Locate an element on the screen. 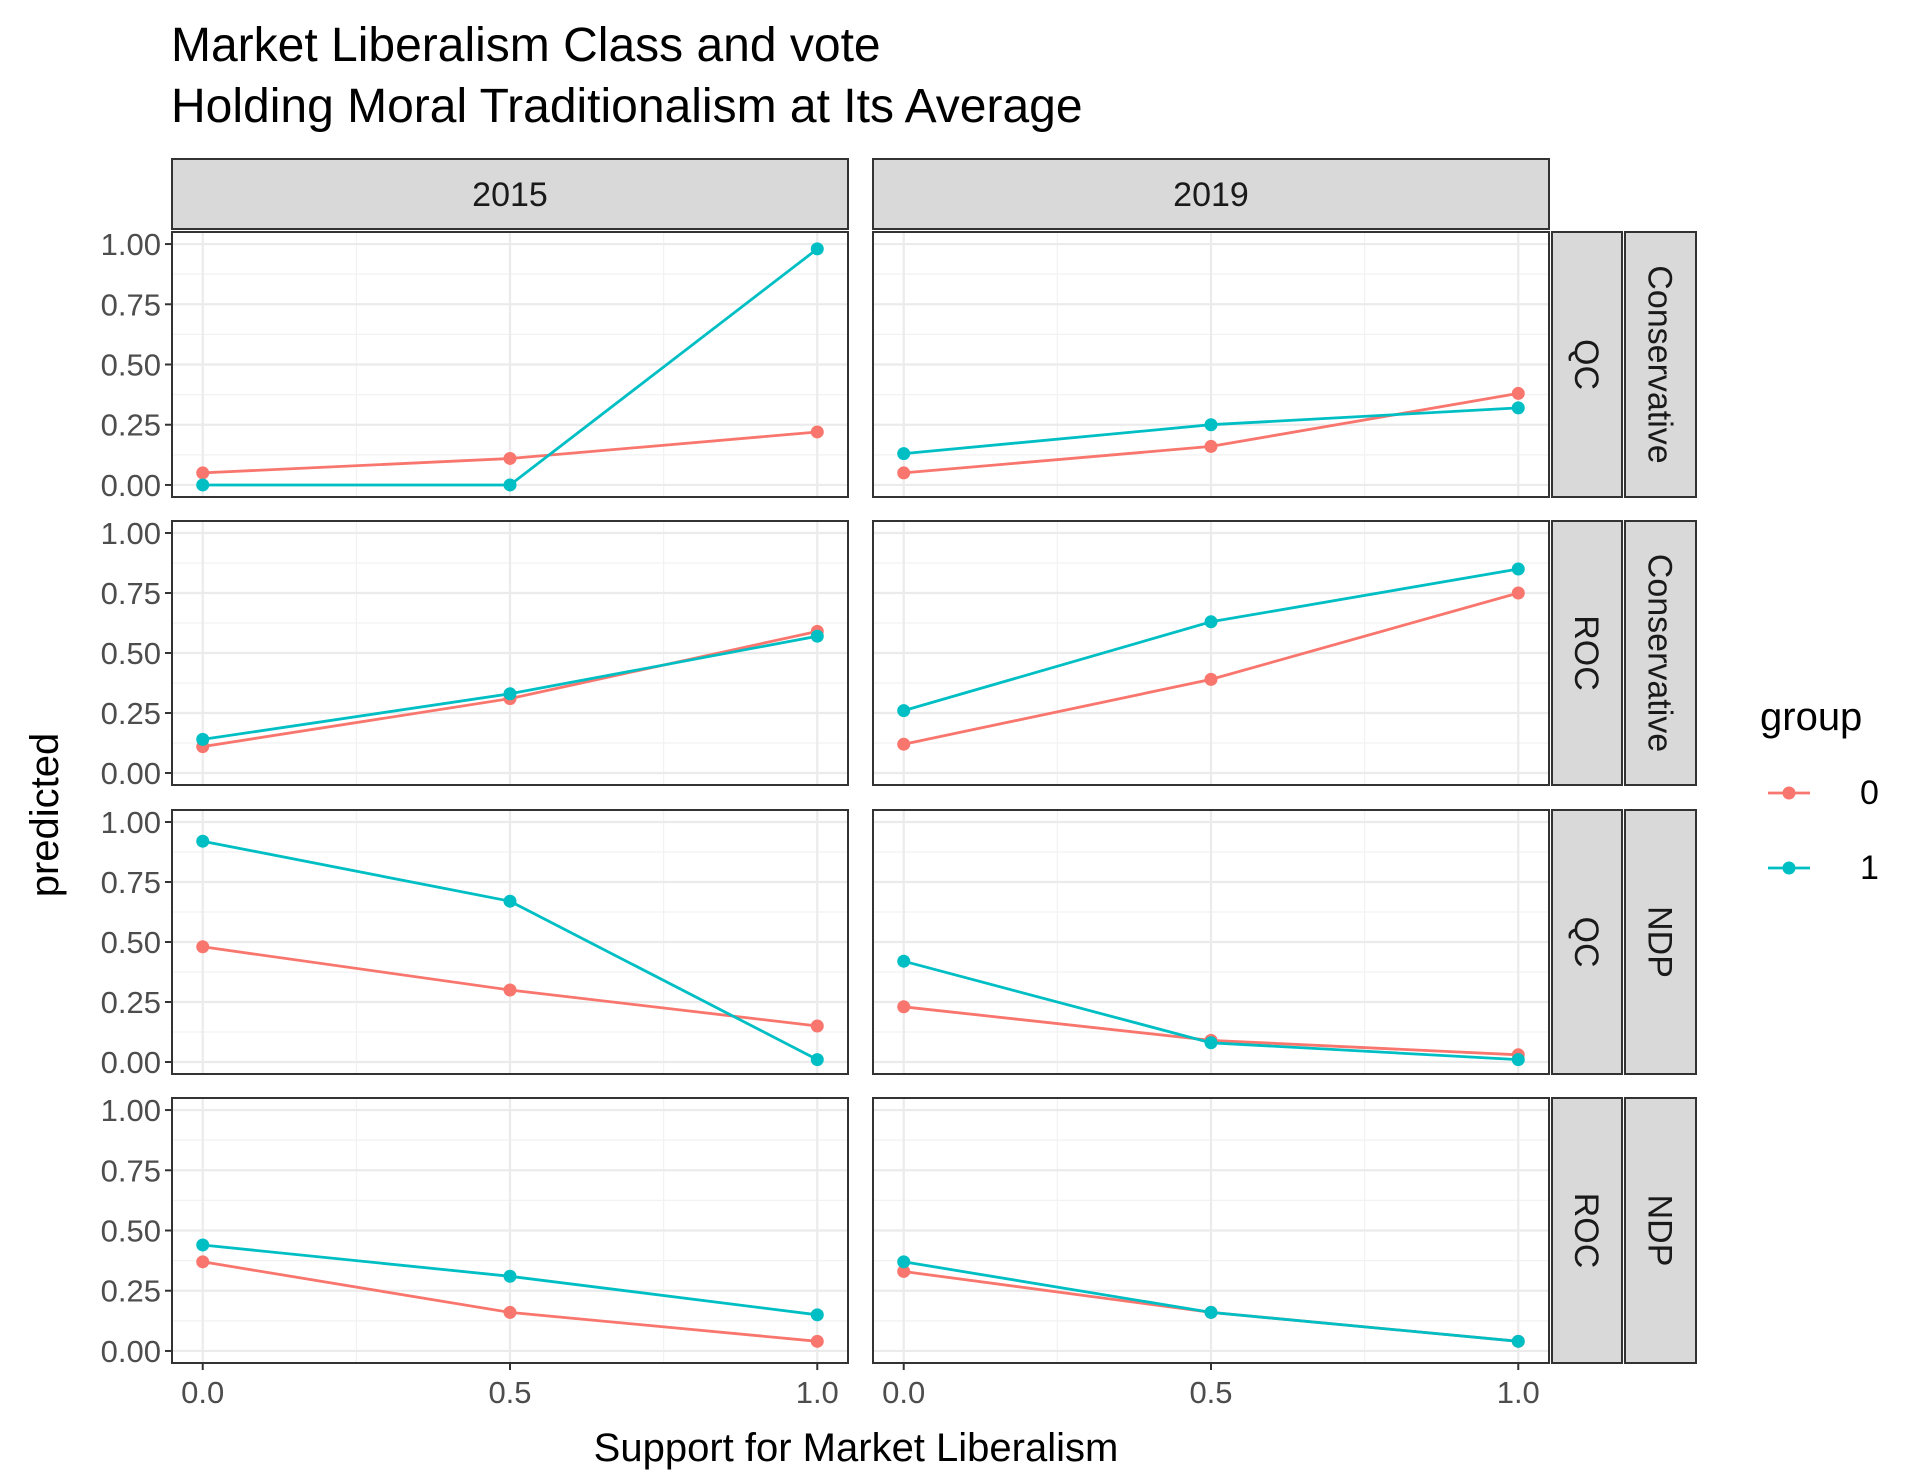 The width and height of the screenshot is (1906, 1481). y-axis-label: predicted is located at coordinates (45, 815).